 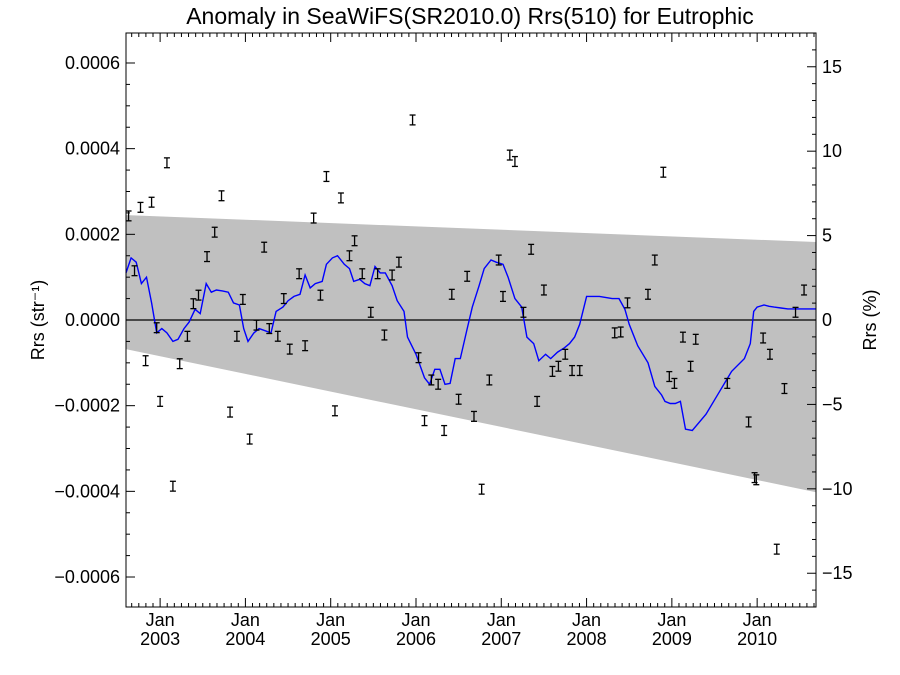 I want to click on right-tick-label: 15, so click(x=832, y=67).